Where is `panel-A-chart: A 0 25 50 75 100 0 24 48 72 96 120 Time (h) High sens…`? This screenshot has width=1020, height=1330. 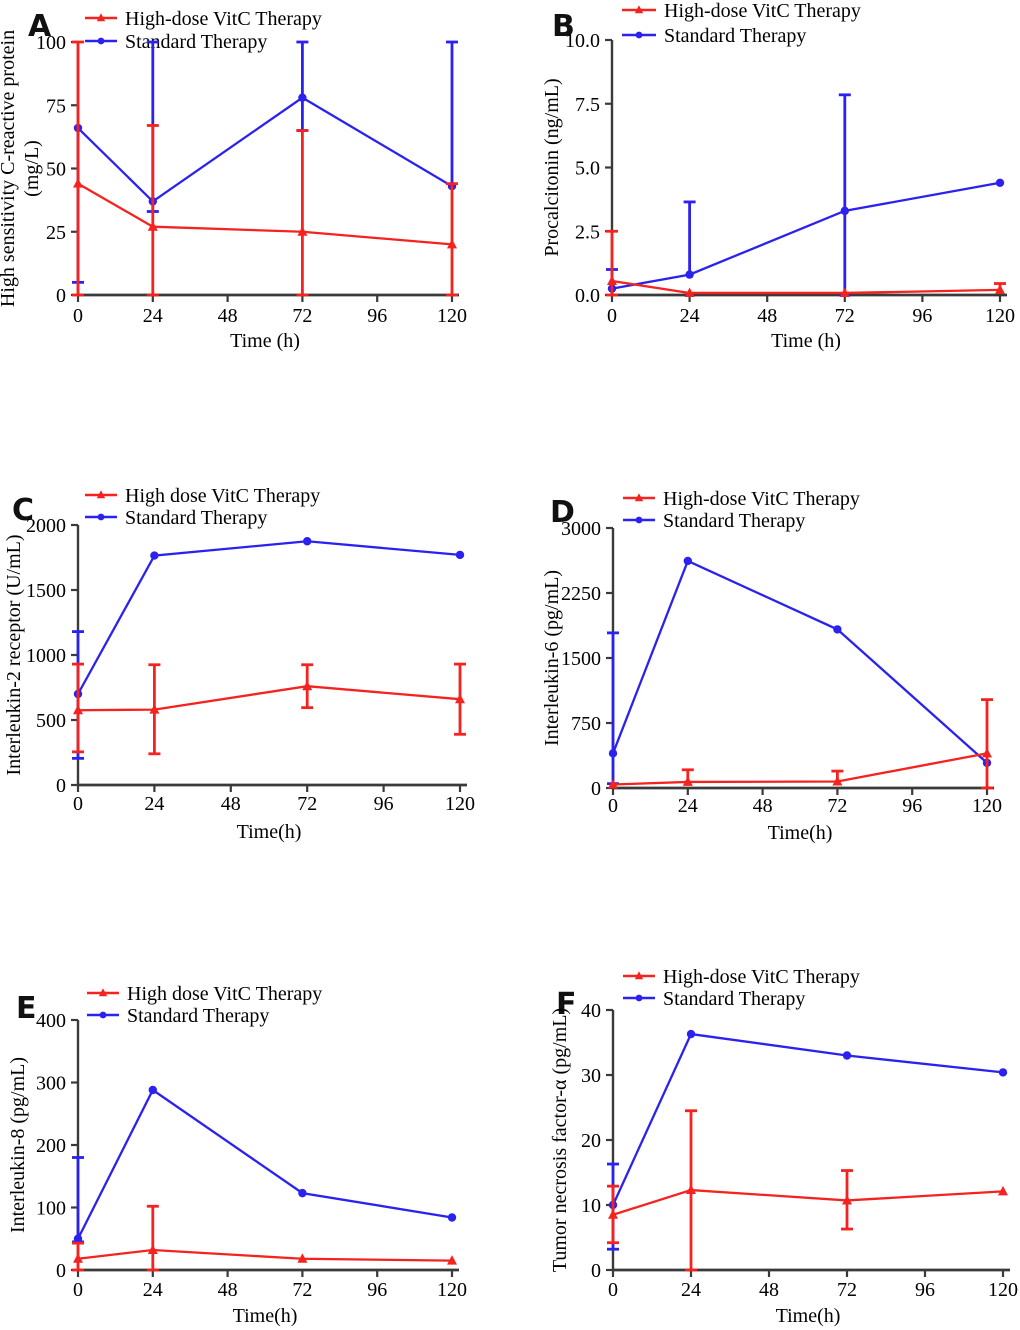
panel-A-chart: A 0 25 50 75 100 0 24 48 72 96 120 Time (h) High sens… is located at coordinates (233, 180).